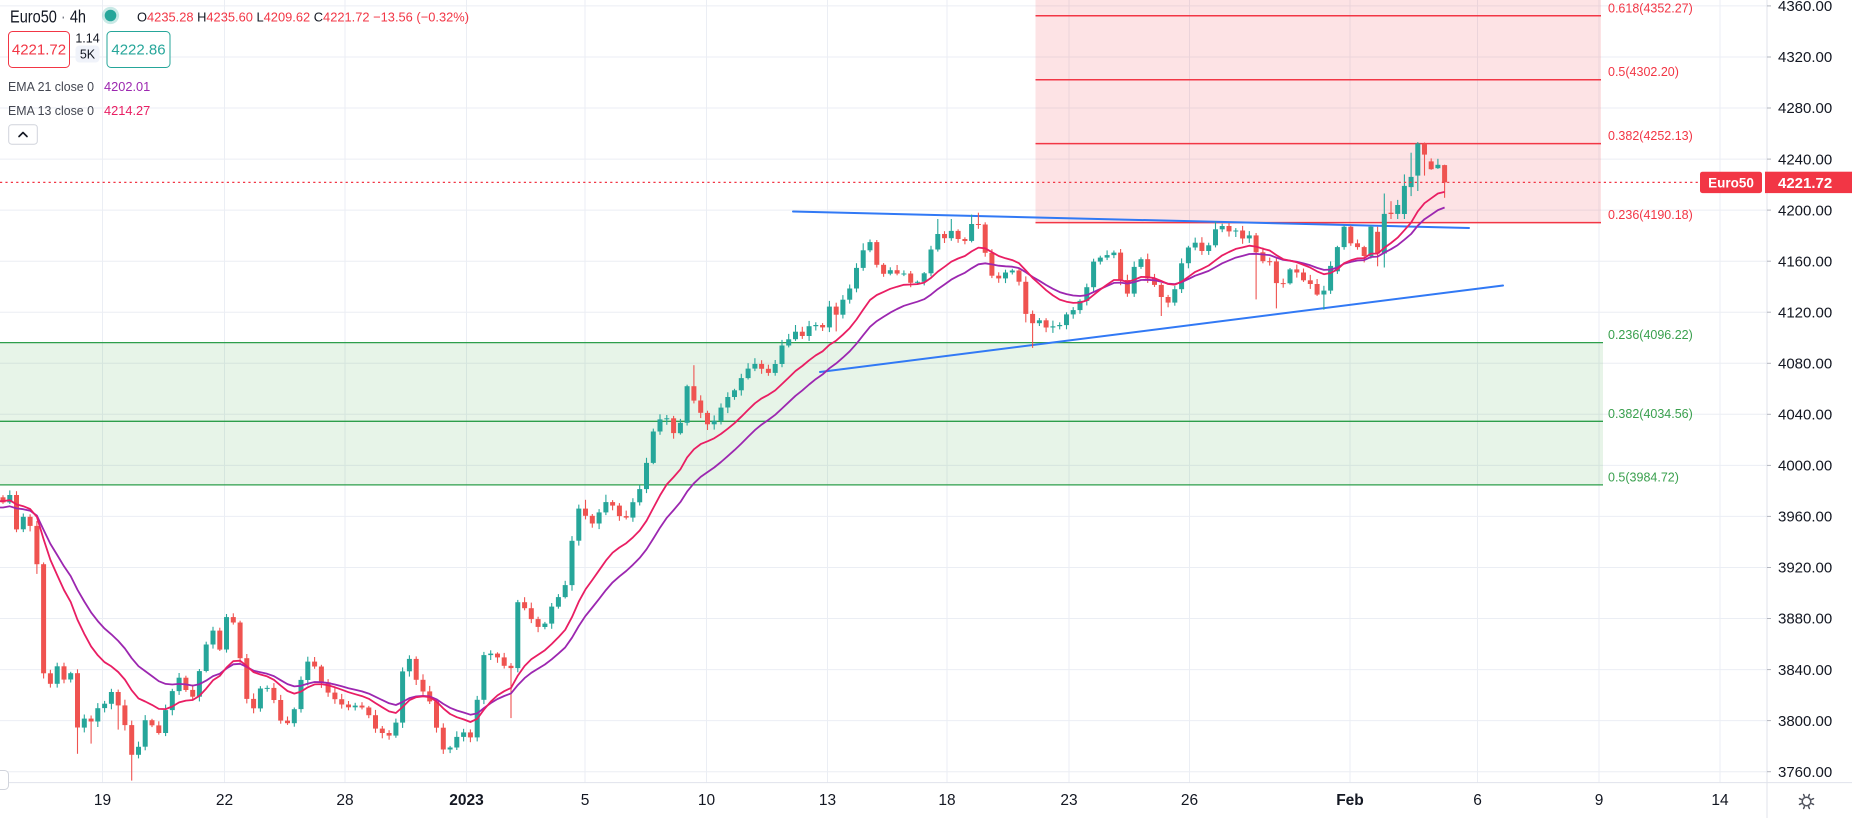  Describe the element at coordinates (585, 800) in the screenshot. I see `svg-text: 5` at that location.